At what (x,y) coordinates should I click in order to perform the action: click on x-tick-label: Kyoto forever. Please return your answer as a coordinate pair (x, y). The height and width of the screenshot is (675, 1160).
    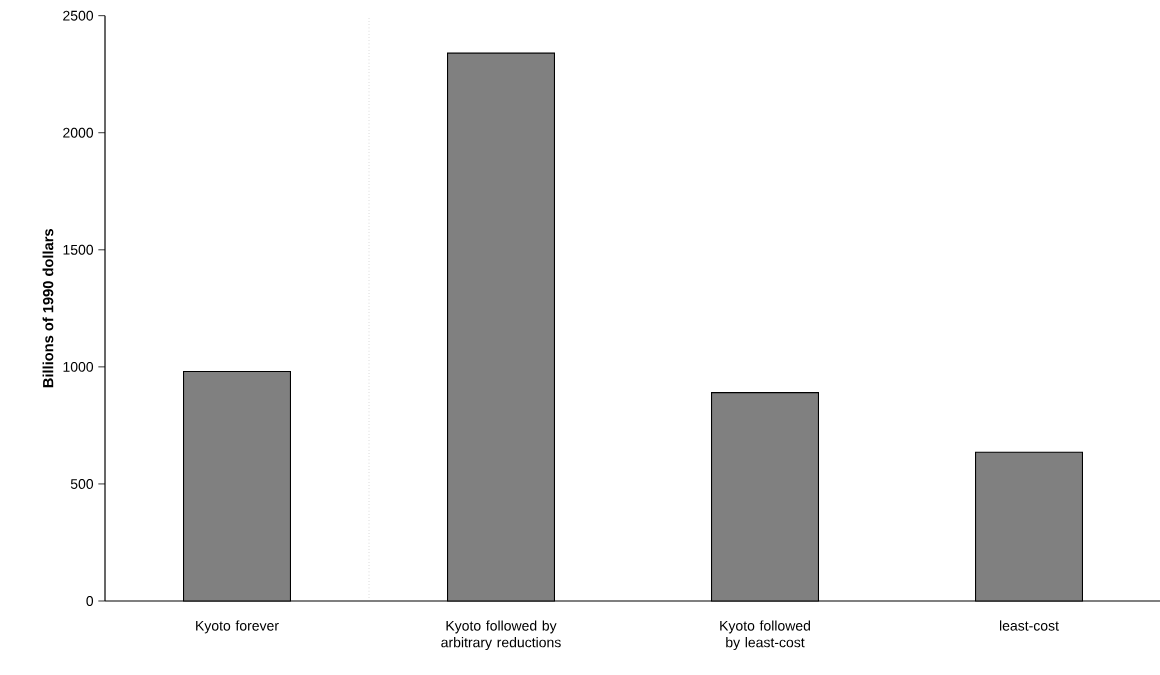
    Looking at the image, I should click on (237, 627).